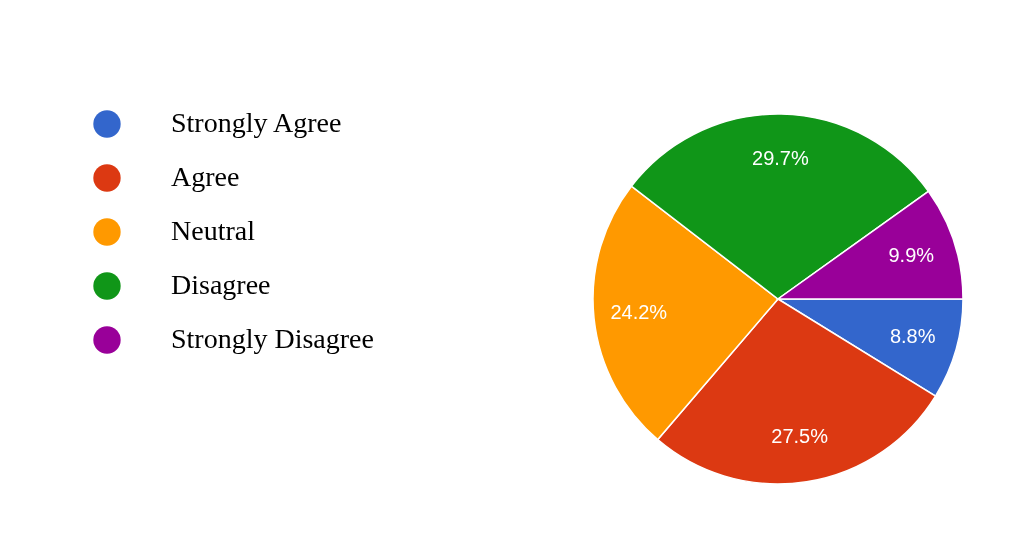  What do you see at coordinates (272, 338) in the screenshot?
I see `legend-label: Strongly Disagree` at bounding box center [272, 338].